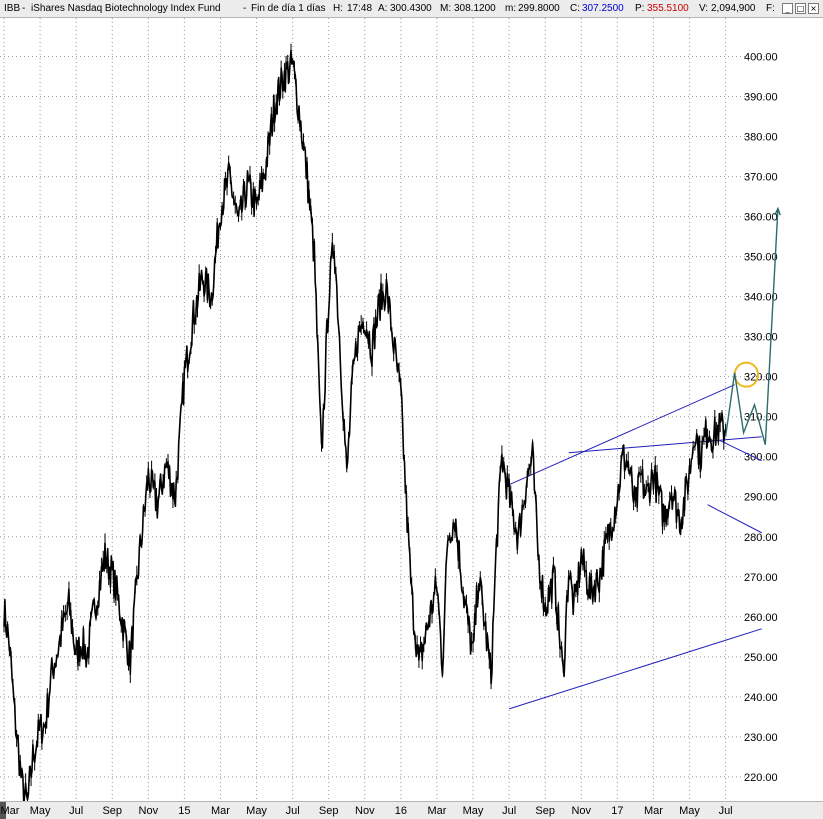 The height and width of the screenshot is (819, 823). Describe the element at coordinates (668, 8) in the screenshot. I see `p-value: 355.5100` at that location.